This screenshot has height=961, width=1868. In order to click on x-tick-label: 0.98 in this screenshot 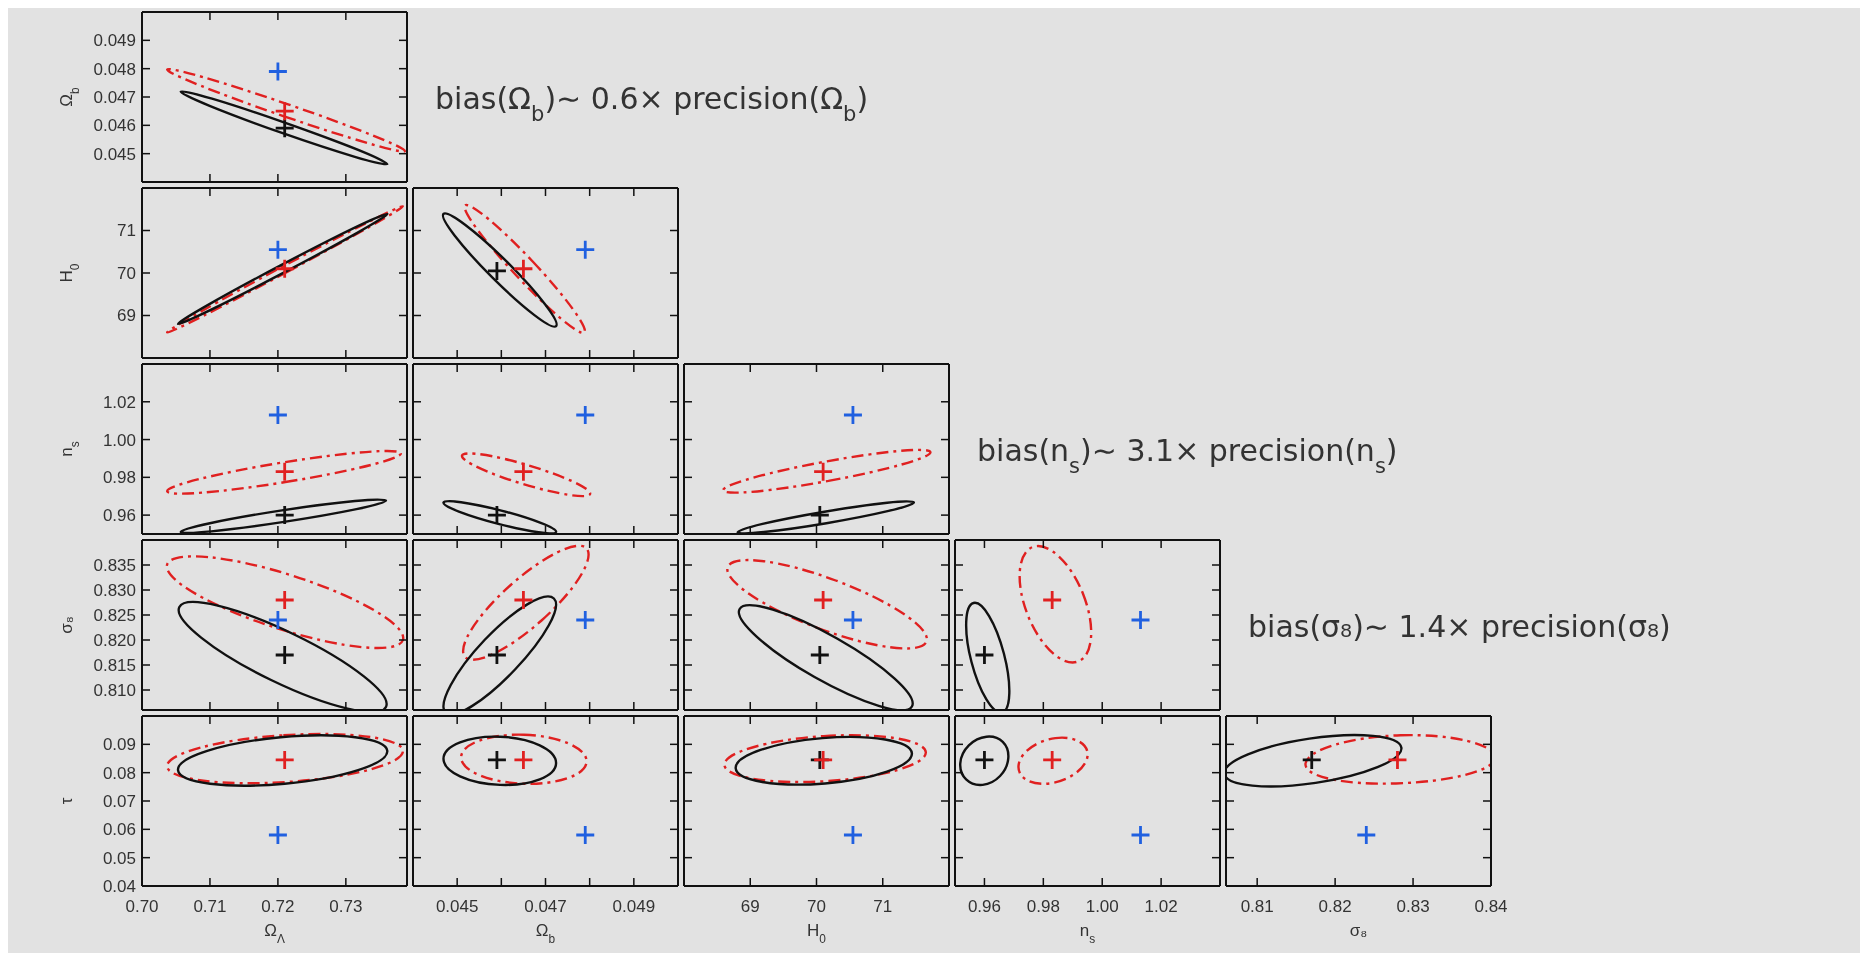, I will do `click(1043, 906)`.